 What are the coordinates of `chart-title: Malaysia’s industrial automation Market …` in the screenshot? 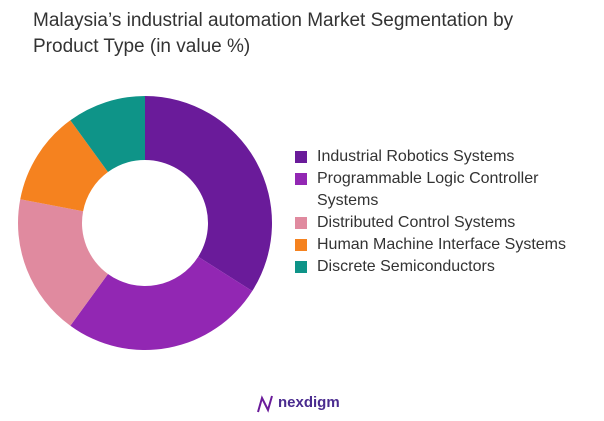 It's located at (273, 33).